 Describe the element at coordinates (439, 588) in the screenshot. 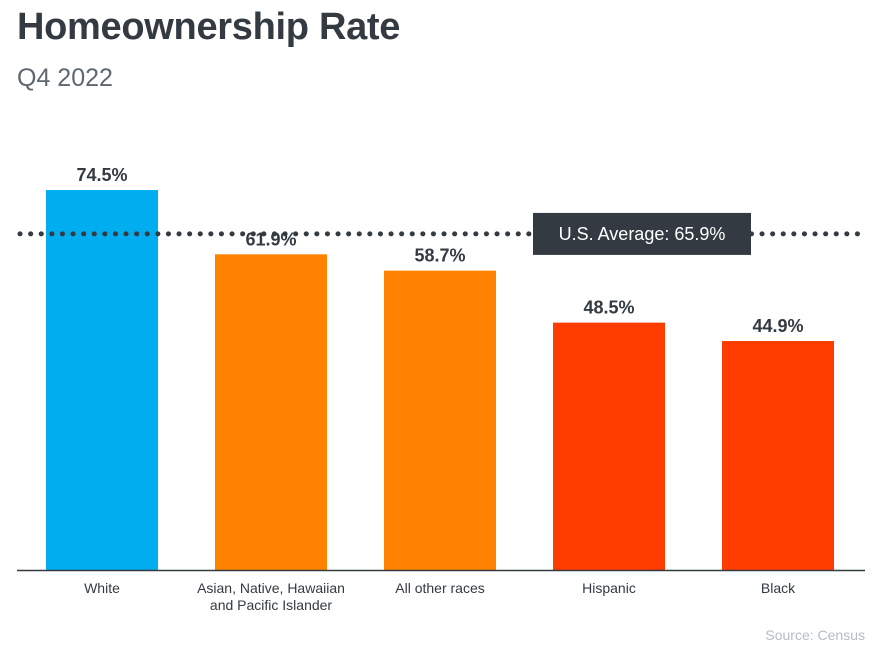

I see `category-label-3: All other races` at that location.